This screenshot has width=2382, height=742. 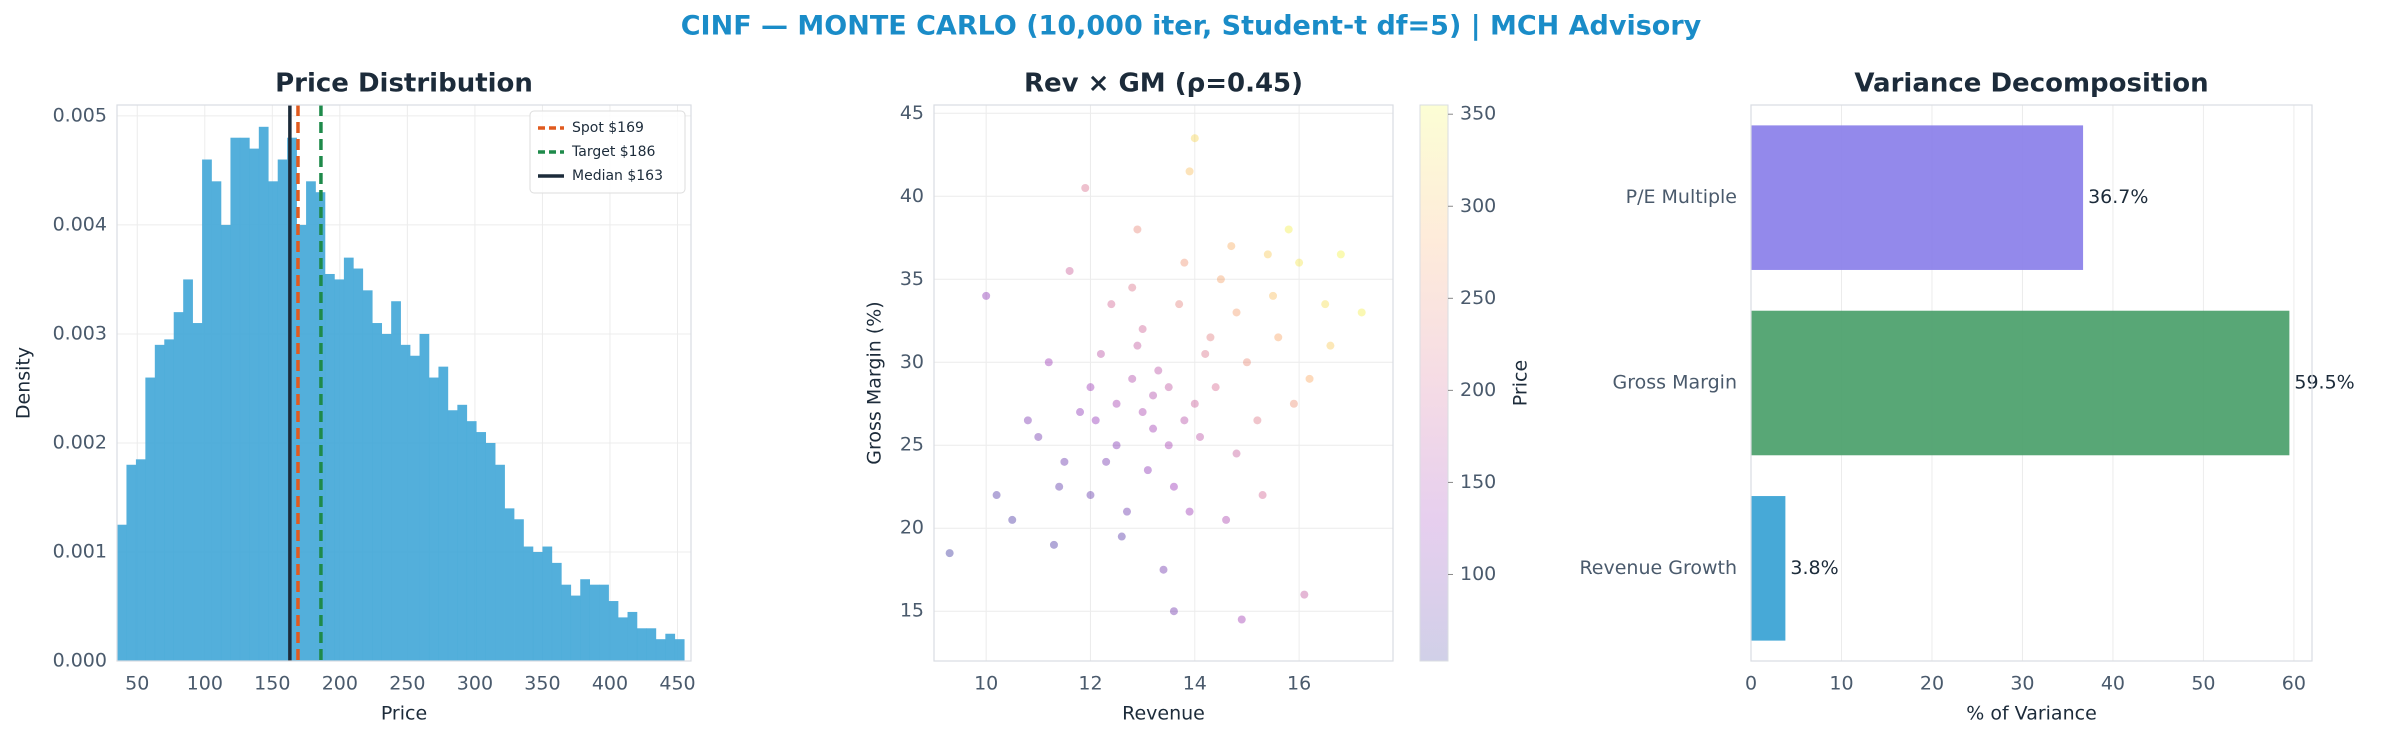 What do you see at coordinates (2118, 197) in the screenshot?
I see `value-label: 36.7%` at bounding box center [2118, 197].